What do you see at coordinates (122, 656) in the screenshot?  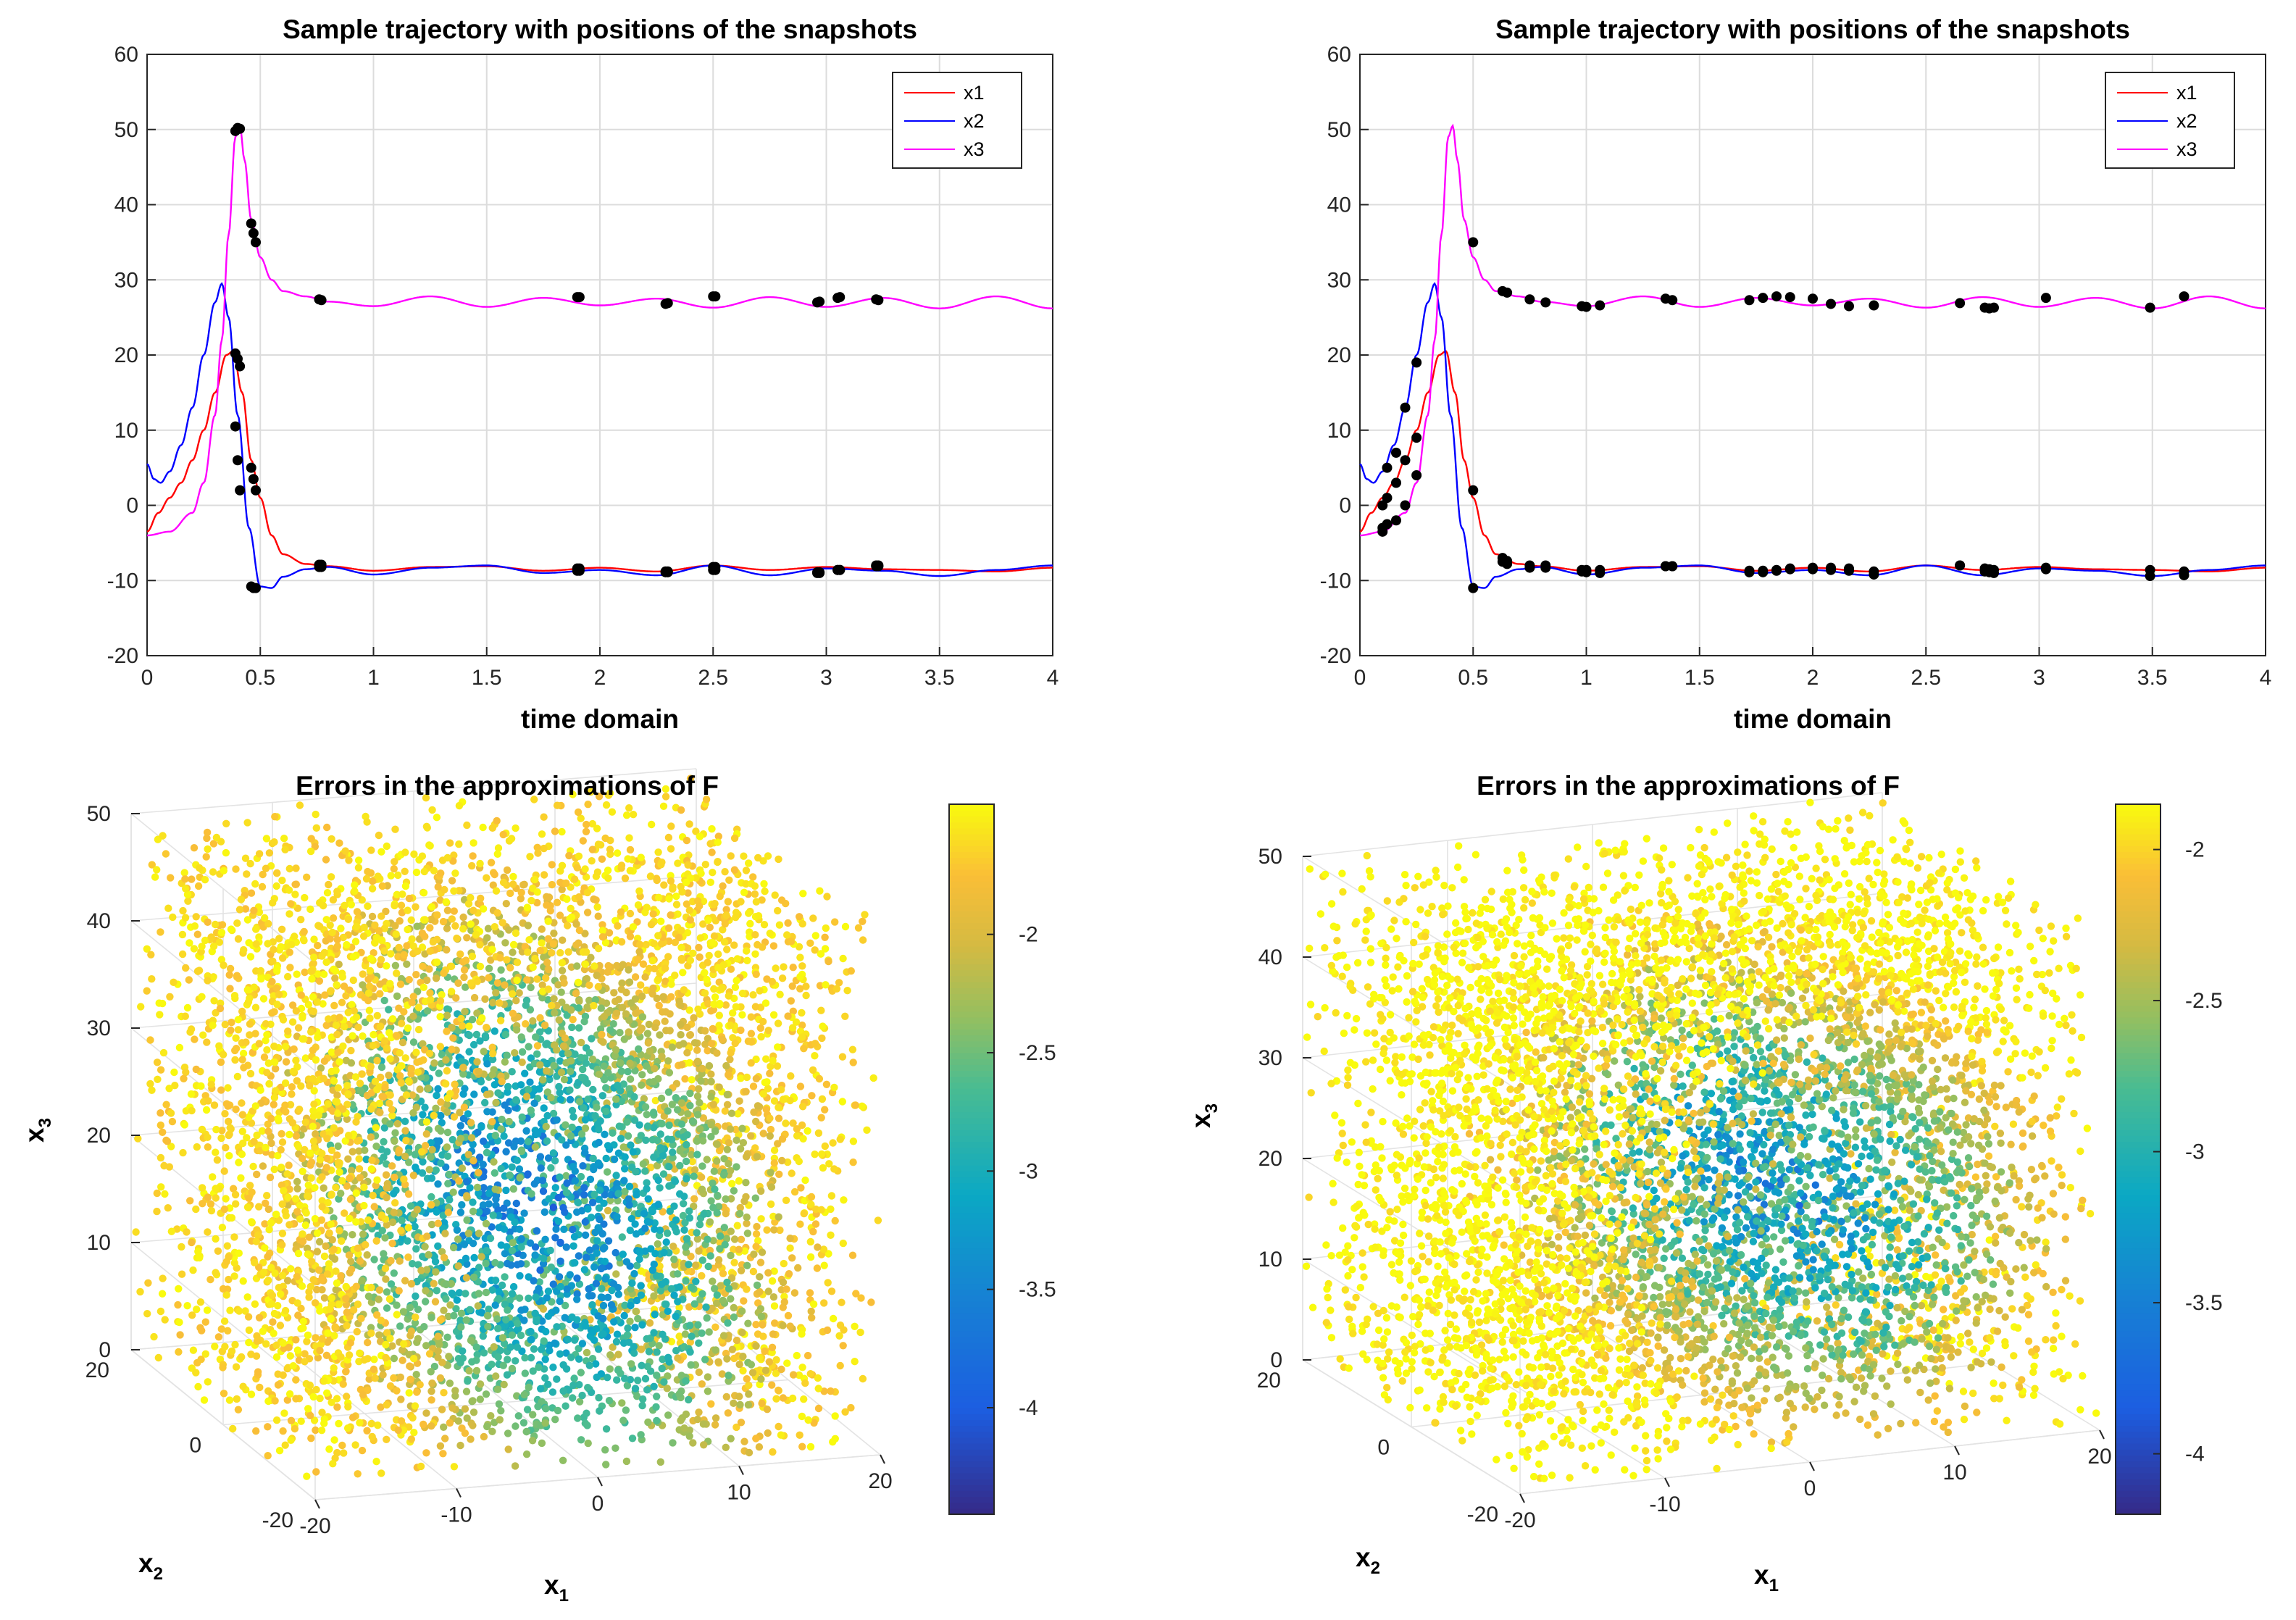 I see `y-tick-label: -20` at bounding box center [122, 656].